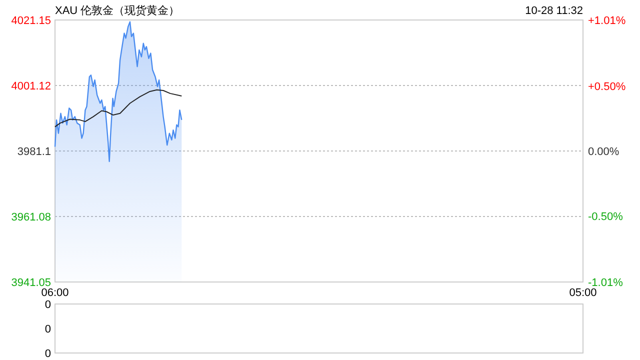 The image size is (640, 360). I want to click on y2-tick-label: -0.50%, so click(606, 216).